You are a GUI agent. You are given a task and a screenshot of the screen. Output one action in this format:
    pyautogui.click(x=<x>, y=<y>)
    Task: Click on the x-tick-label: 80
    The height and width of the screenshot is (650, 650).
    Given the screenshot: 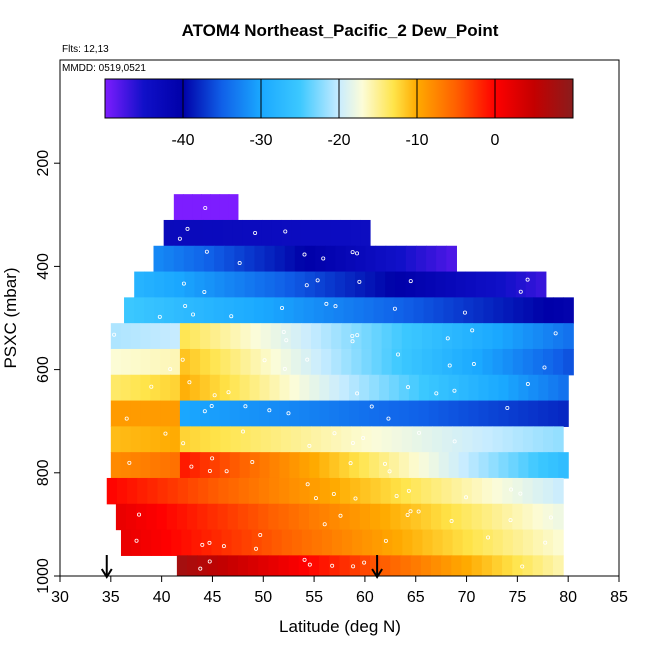 What is the action you would take?
    pyautogui.click(x=568, y=597)
    